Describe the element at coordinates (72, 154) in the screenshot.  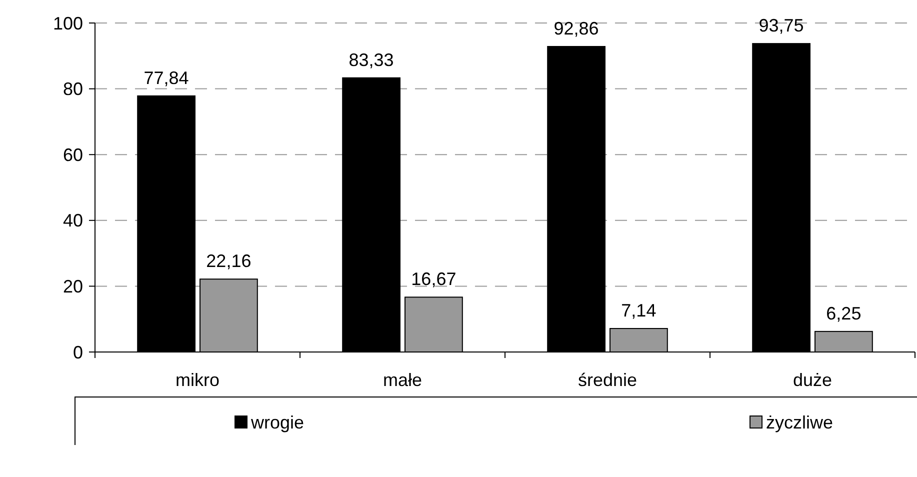
I see `y-tick-label: 60` at that location.